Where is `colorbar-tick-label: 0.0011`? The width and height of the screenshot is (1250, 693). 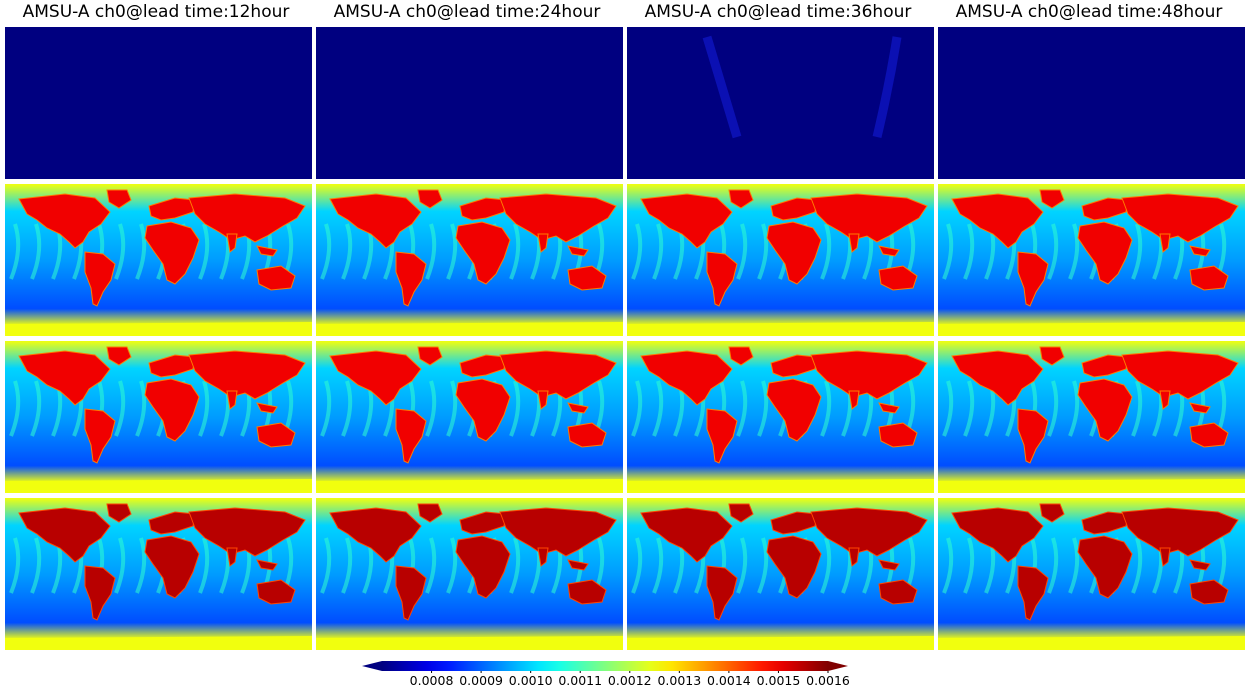 colorbar-tick-label: 0.0011 is located at coordinates (580, 680).